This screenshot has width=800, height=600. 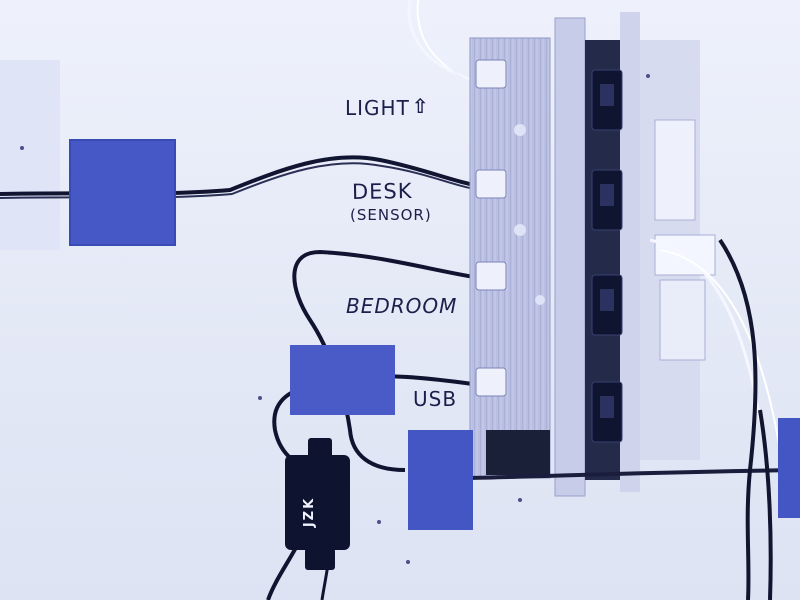 What do you see at coordinates (510, 258) in the screenshot?
I see `terminal-strip` at bounding box center [510, 258].